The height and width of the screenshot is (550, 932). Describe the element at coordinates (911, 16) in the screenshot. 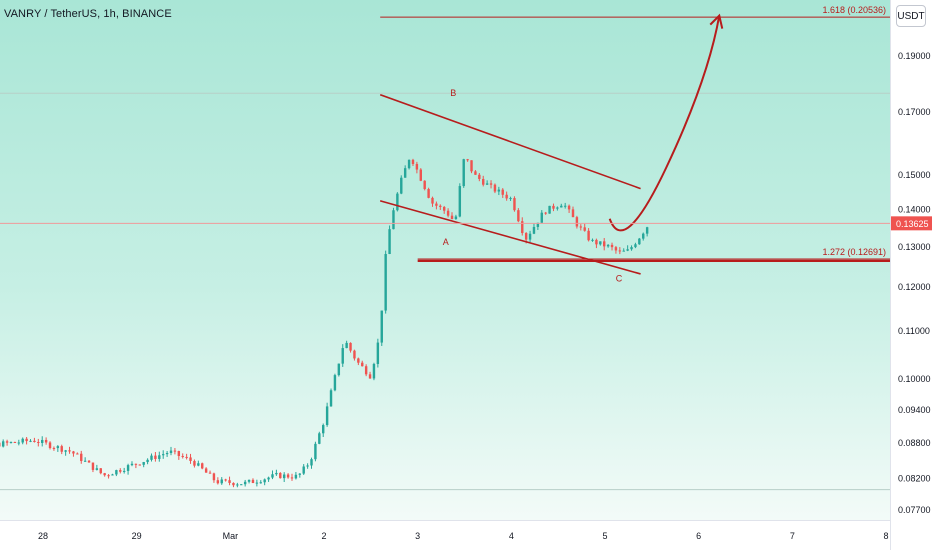

I see `currency-button: USDT` at that location.